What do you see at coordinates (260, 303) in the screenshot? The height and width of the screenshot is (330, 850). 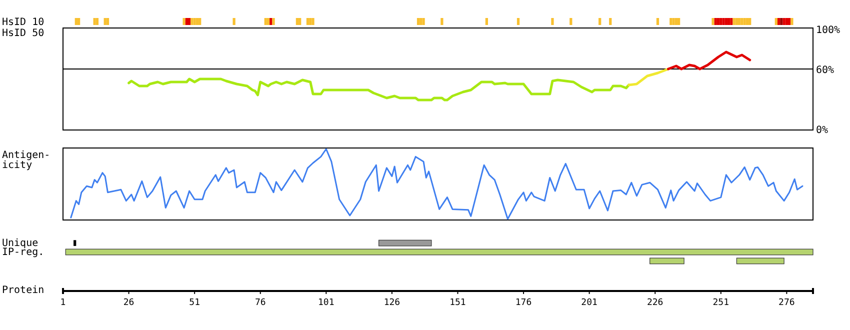 I see `x-tick-label: 76` at bounding box center [260, 303].